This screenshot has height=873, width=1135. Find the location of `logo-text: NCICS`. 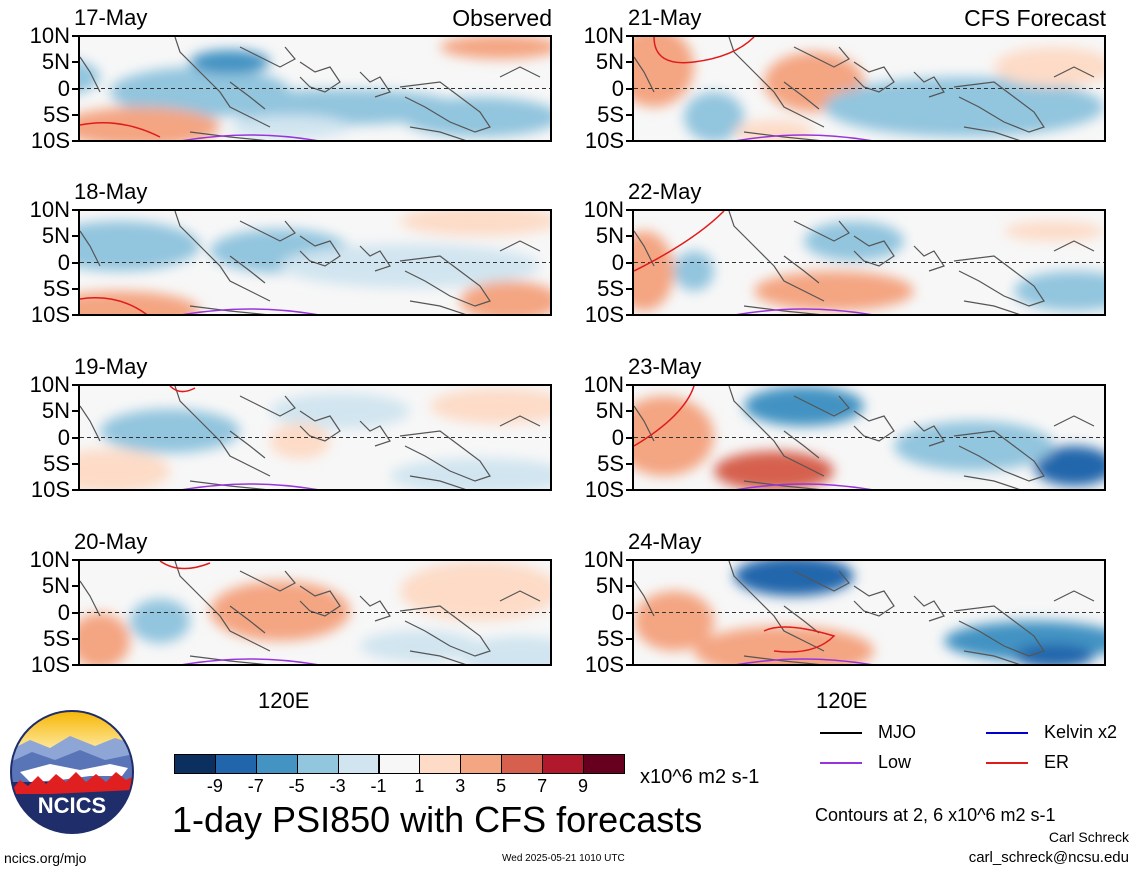

logo-text: NCICS is located at coordinates (72, 805).